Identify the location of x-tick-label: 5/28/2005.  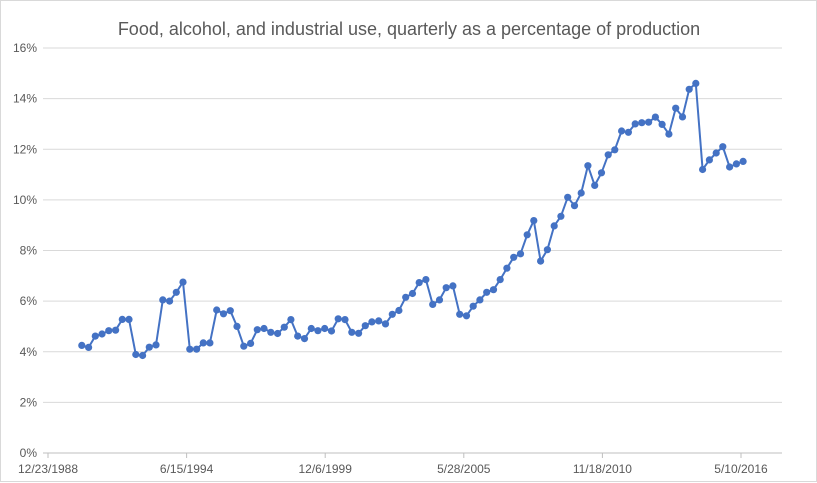
(464, 469).